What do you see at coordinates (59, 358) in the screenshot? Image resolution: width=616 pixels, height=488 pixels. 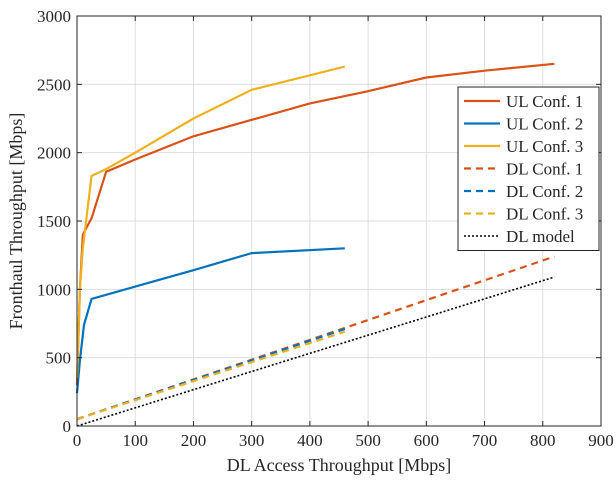 I see `y-tick-label-1: 500` at bounding box center [59, 358].